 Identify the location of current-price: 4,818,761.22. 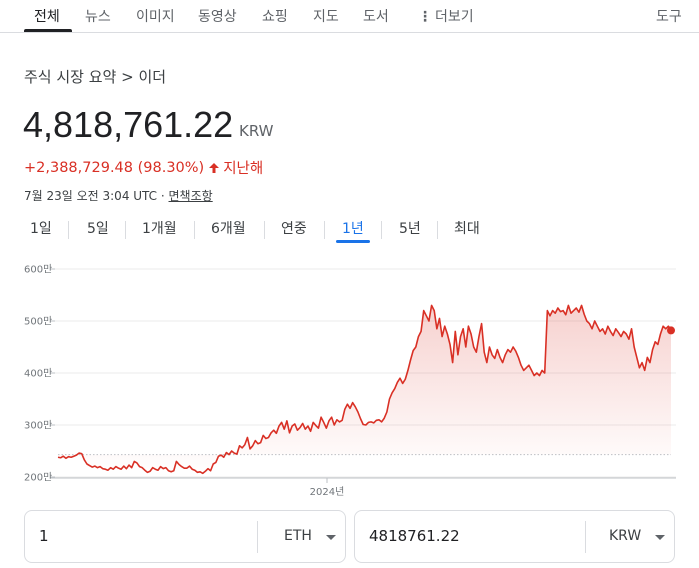
(128, 124).